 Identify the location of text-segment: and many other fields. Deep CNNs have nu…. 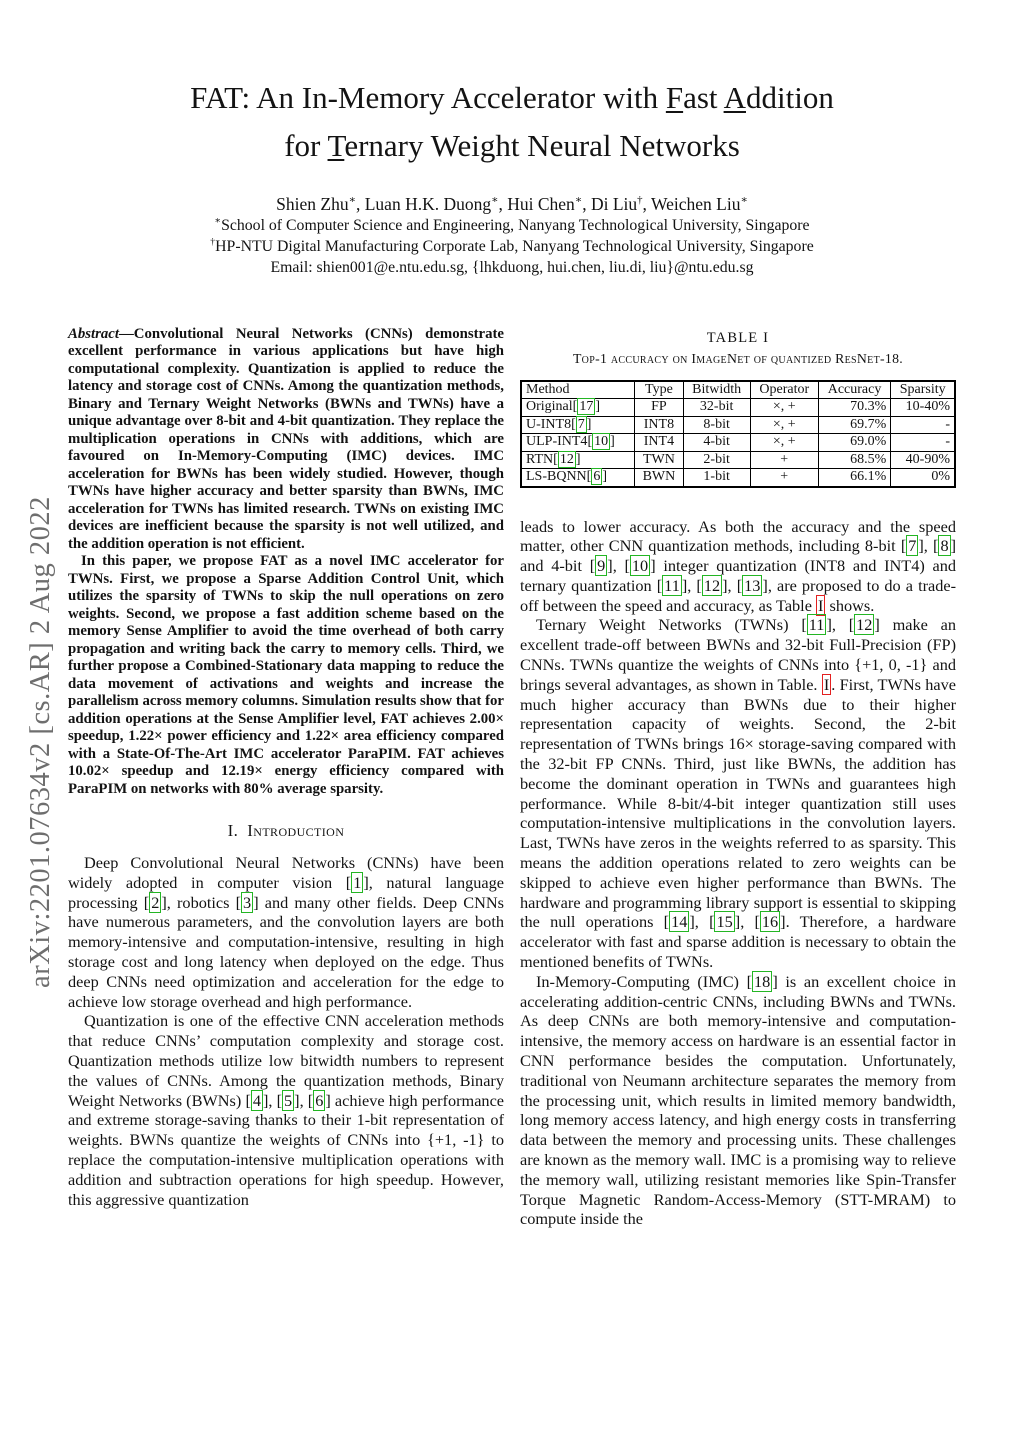
(286, 951).